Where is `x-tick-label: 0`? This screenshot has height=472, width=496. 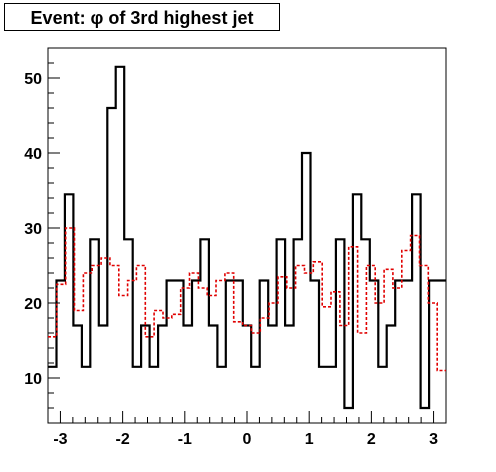
x-tick-label: 0 is located at coordinates (247, 439).